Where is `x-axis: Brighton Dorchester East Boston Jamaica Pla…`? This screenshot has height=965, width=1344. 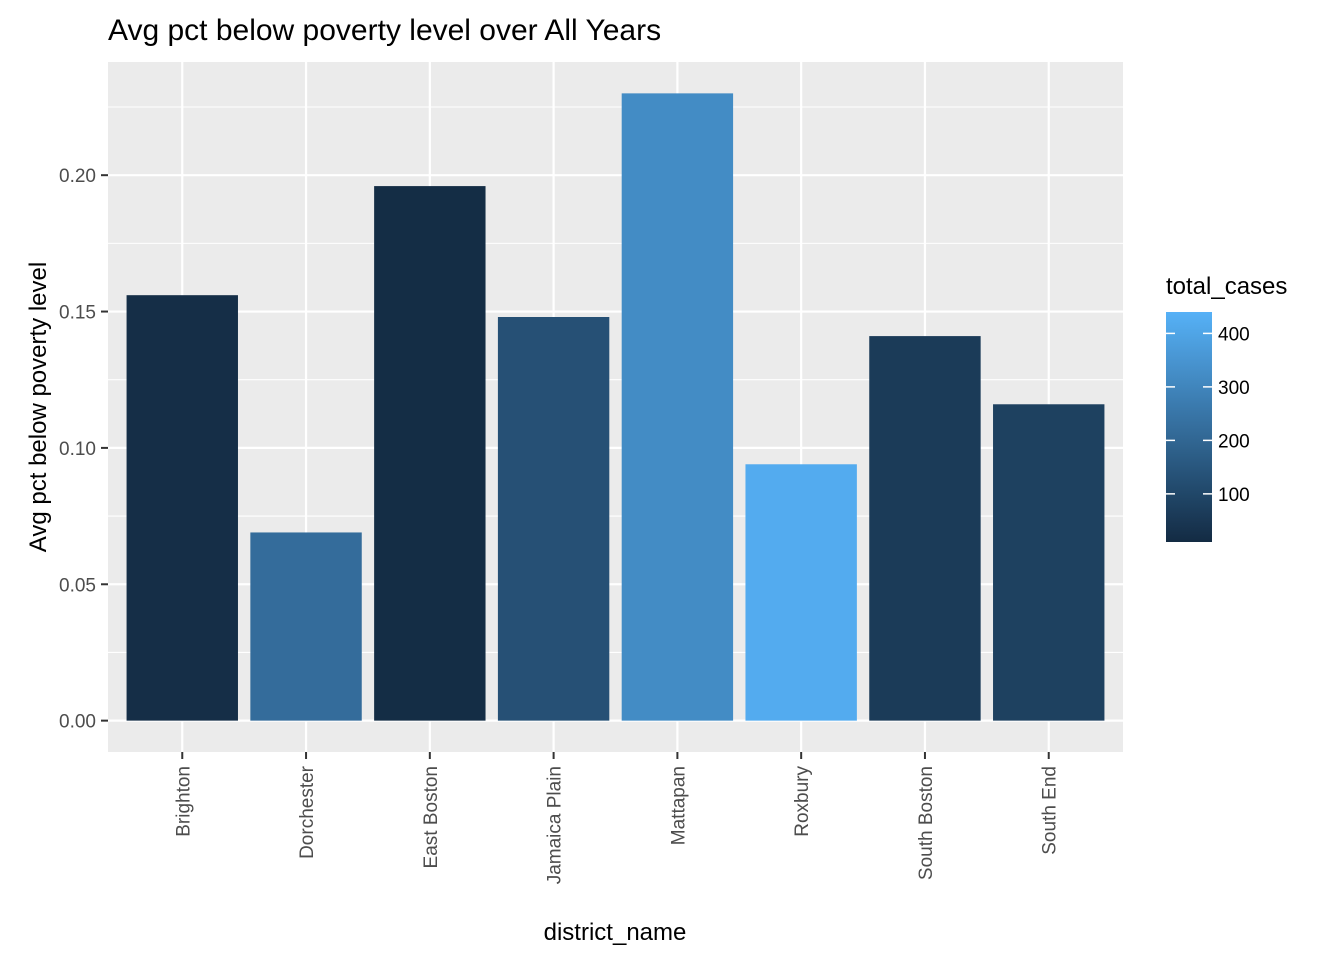 x-axis: Brighton Dorchester East Boston Jamaica Pla… is located at coordinates (617, 818).